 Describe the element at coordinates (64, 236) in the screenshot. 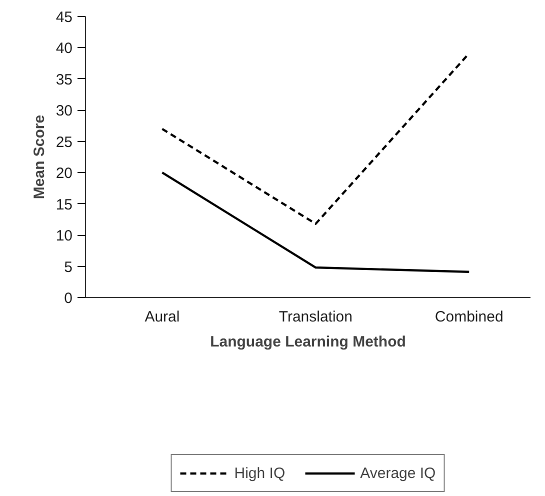

I see `y-tick-label: 10` at that location.